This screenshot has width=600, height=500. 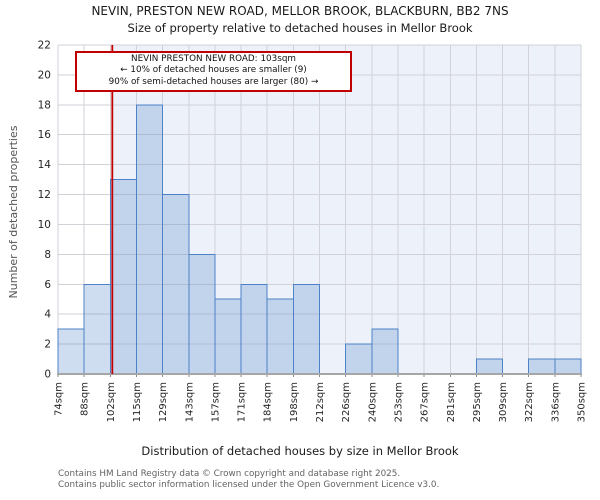 I want to click on y-tick-label: 12, so click(x=44, y=195).